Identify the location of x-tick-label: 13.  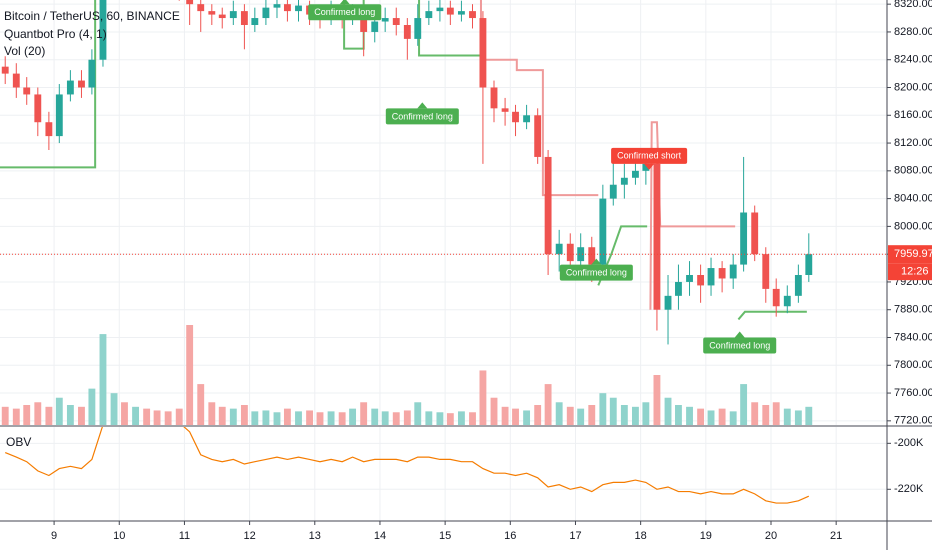
(315, 536).